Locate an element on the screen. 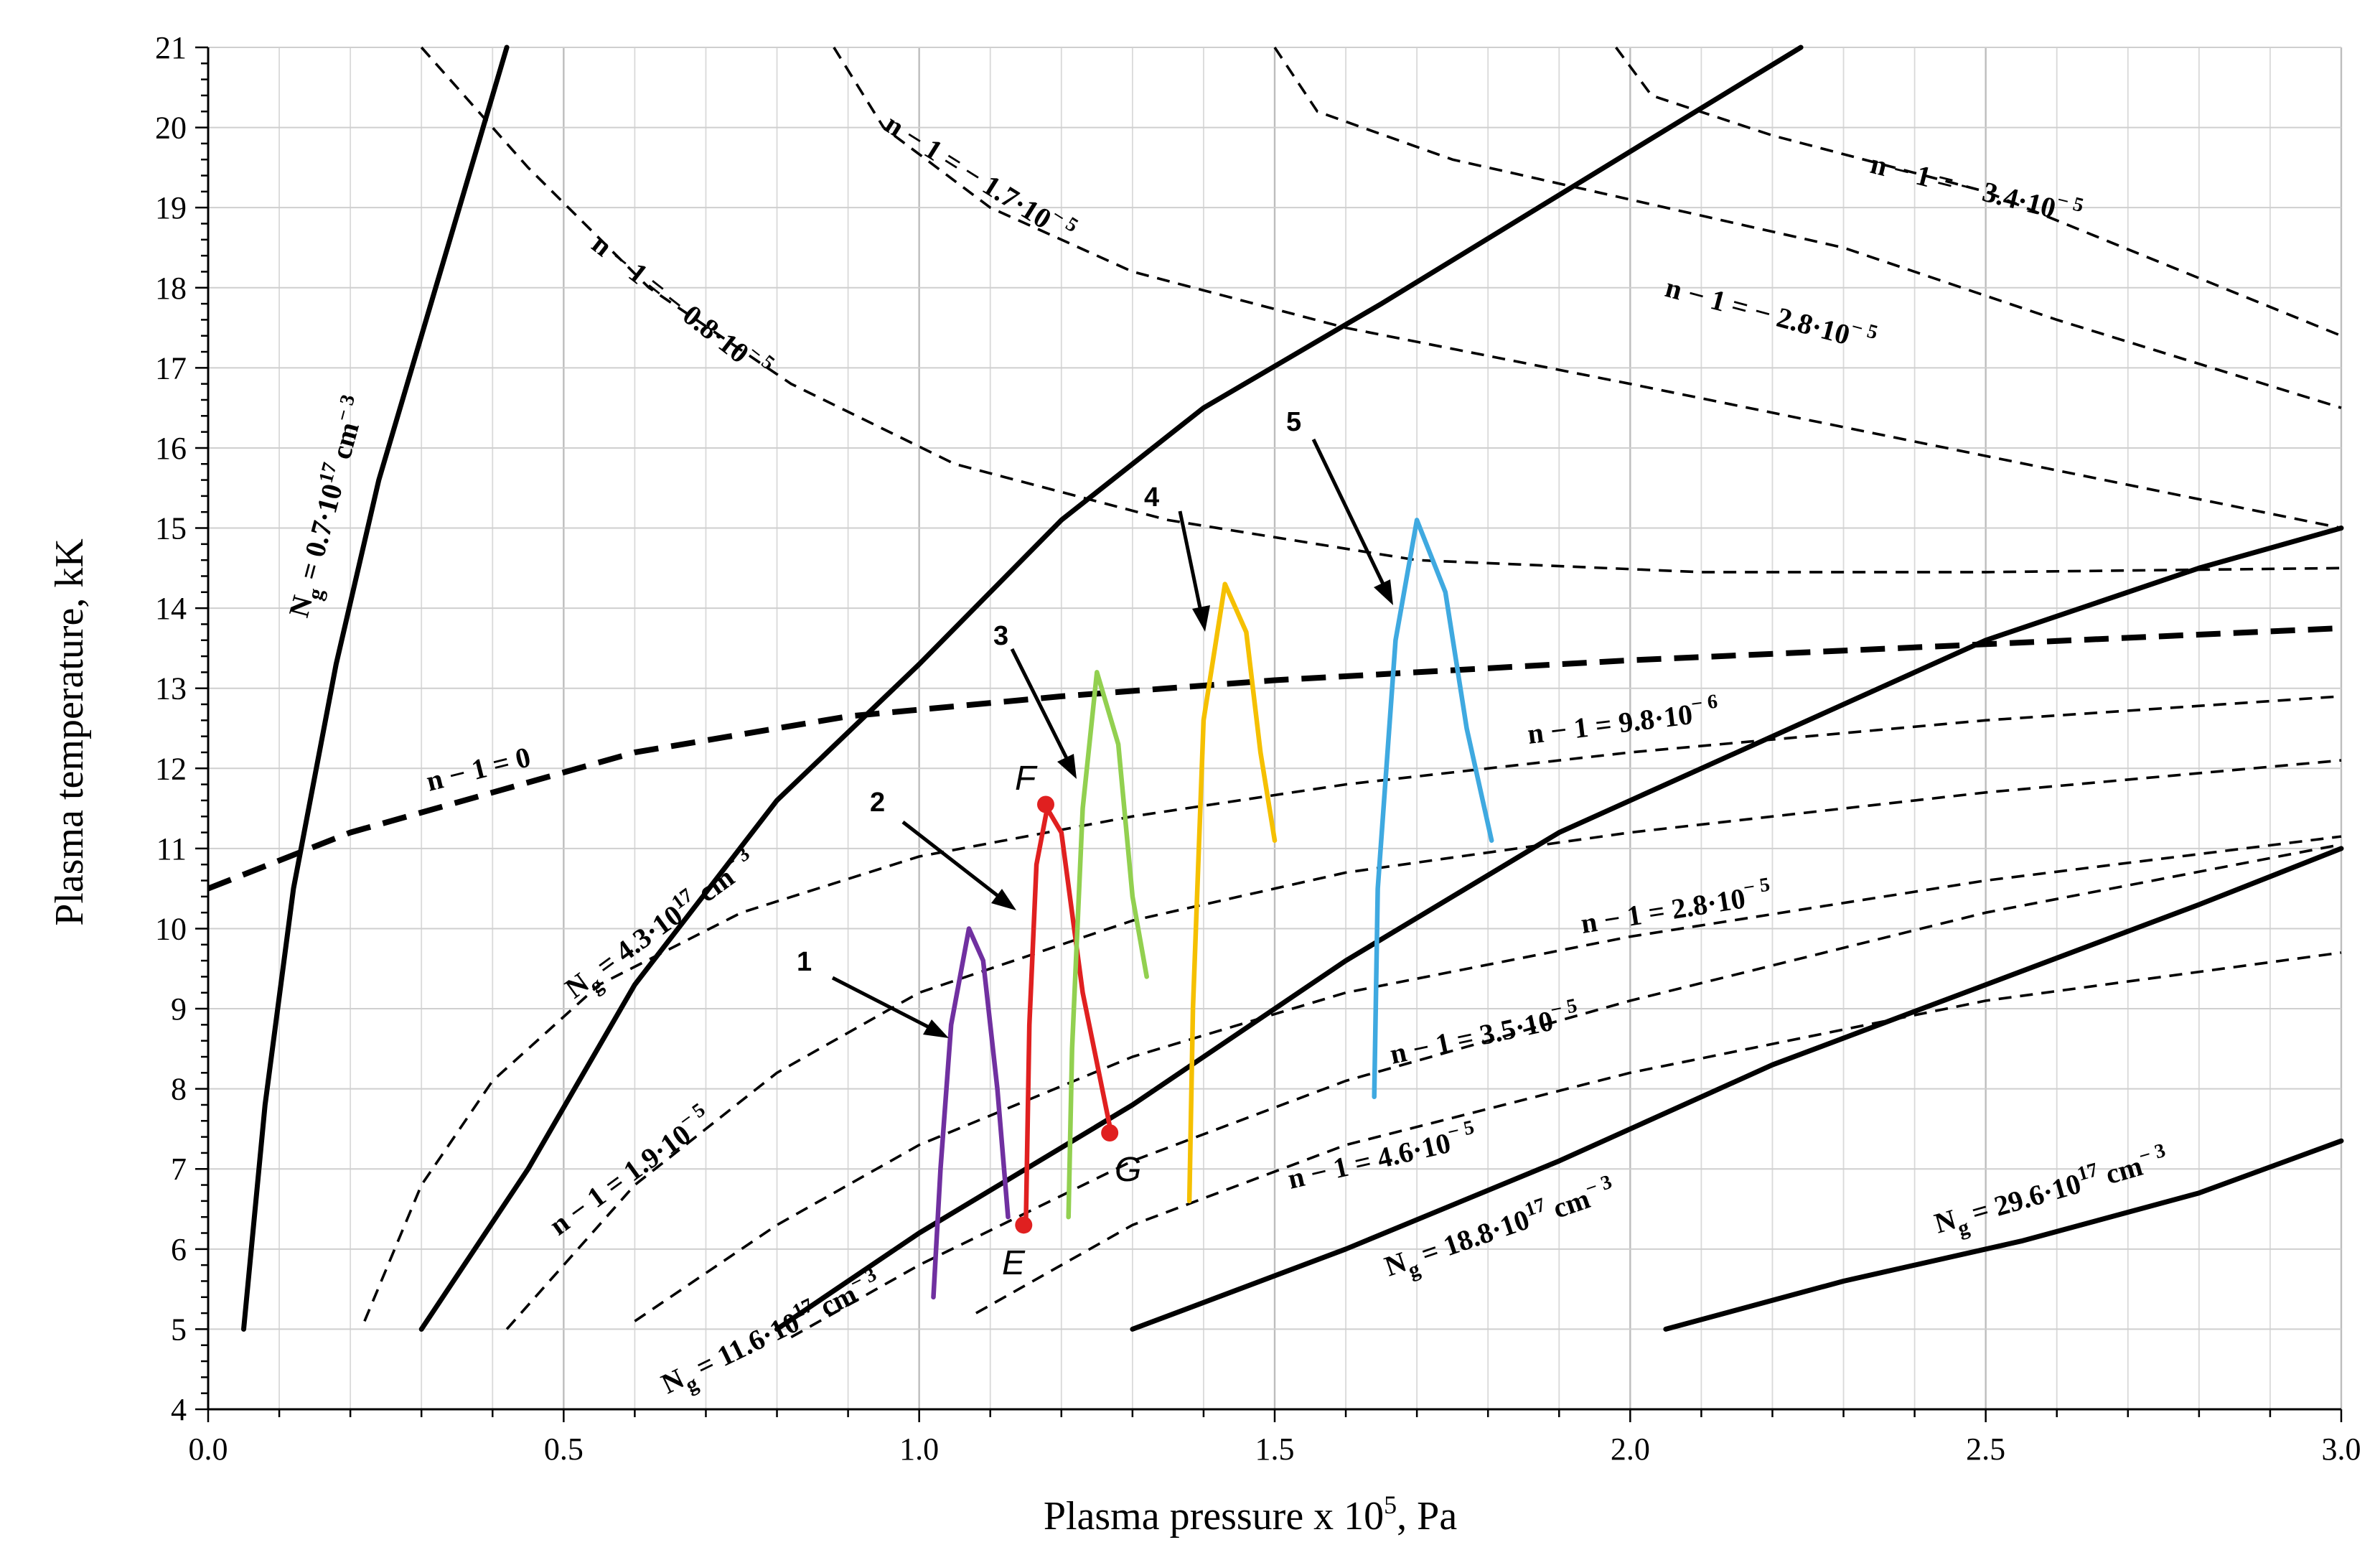 This screenshot has height=1550, width=2380. y-tick-label: 6 is located at coordinates (179, 1249).